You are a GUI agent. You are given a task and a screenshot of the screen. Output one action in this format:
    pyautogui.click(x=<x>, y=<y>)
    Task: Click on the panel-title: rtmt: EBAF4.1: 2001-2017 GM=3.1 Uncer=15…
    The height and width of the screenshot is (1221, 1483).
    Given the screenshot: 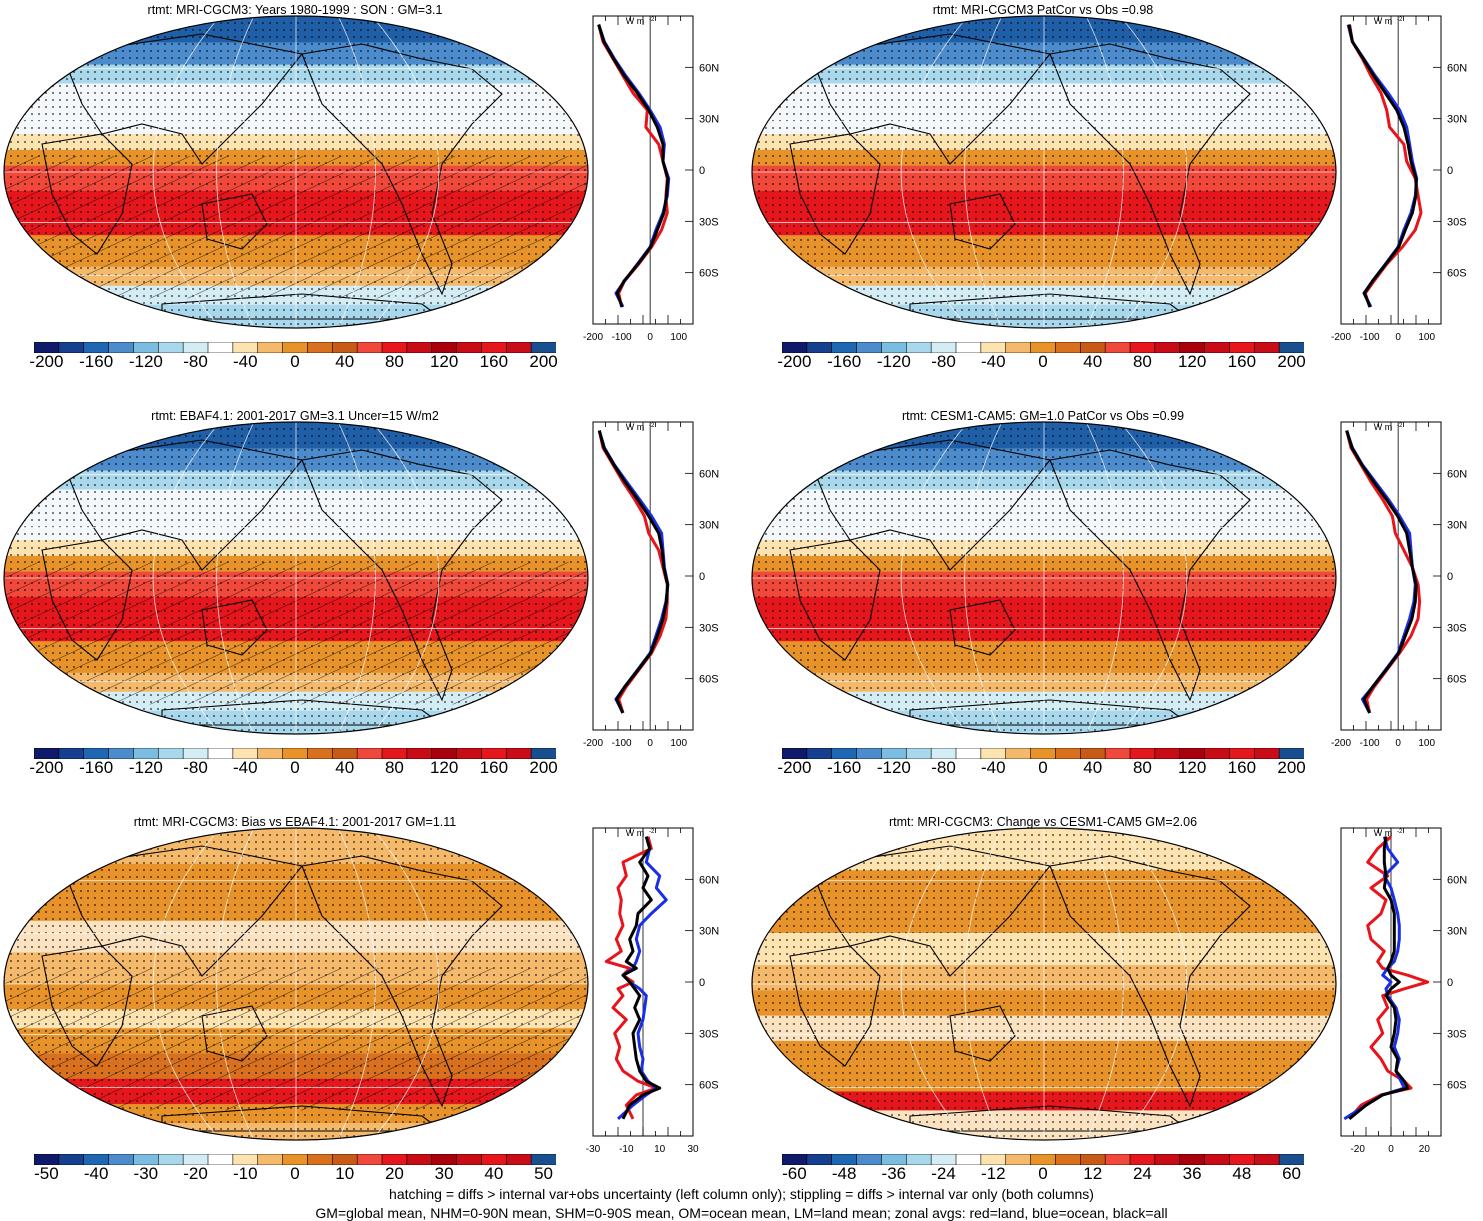 What is the action you would take?
    pyautogui.click(x=295, y=416)
    